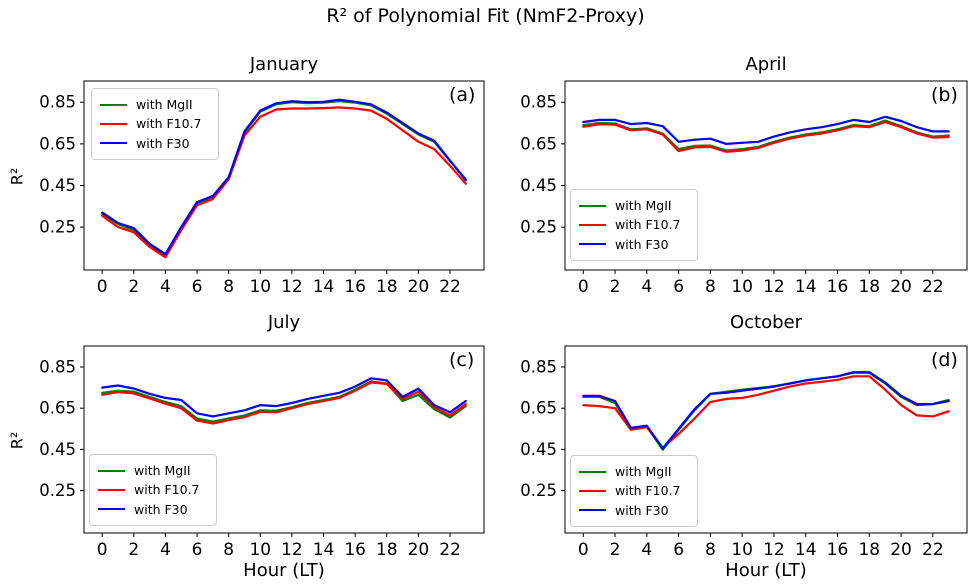 Image resolution: width=971 pixels, height=584 pixels. Describe the element at coordinates (284, 64) in the screenshot. I see `subplot-title-january: January` at that location.